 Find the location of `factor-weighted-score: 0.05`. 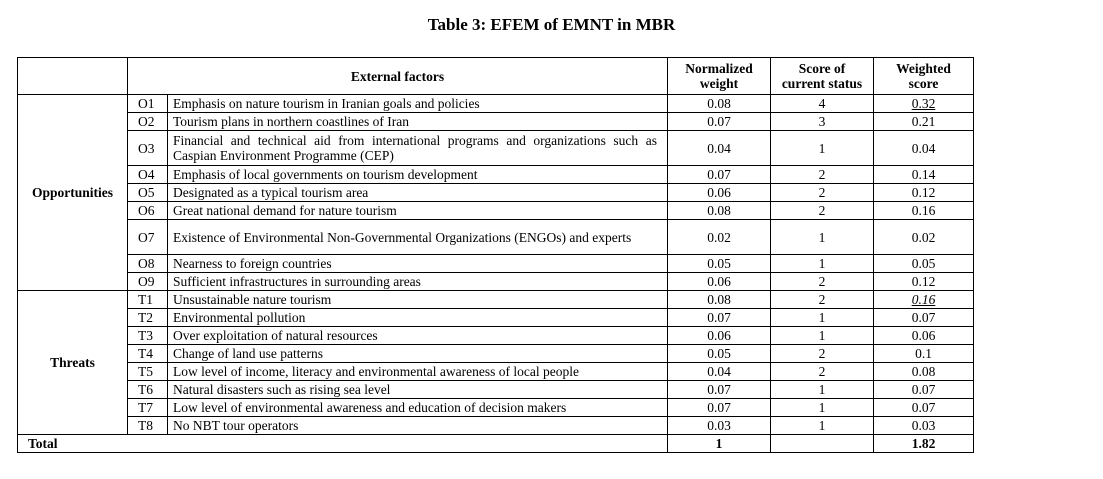

factor-weighted-score: 0.05 is located at coordinates (923, 263).